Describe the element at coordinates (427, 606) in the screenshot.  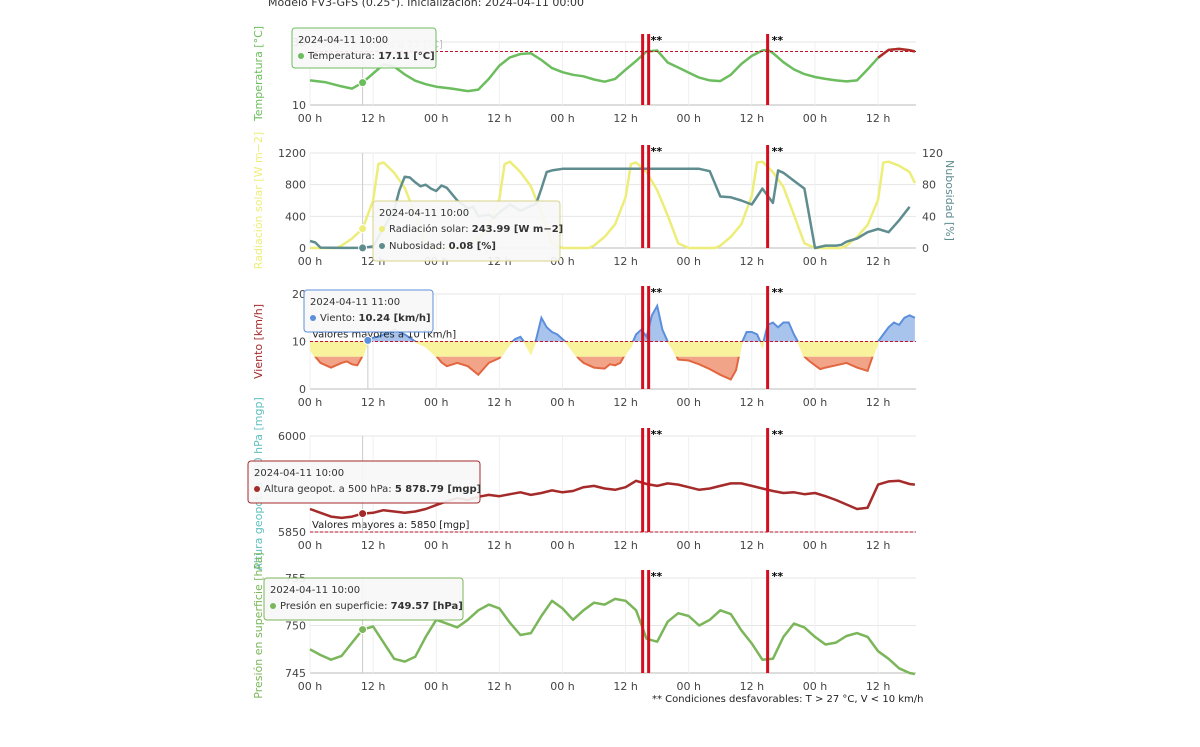
I see `tooltip-row-value: 749.57 [hPa]` at that location.